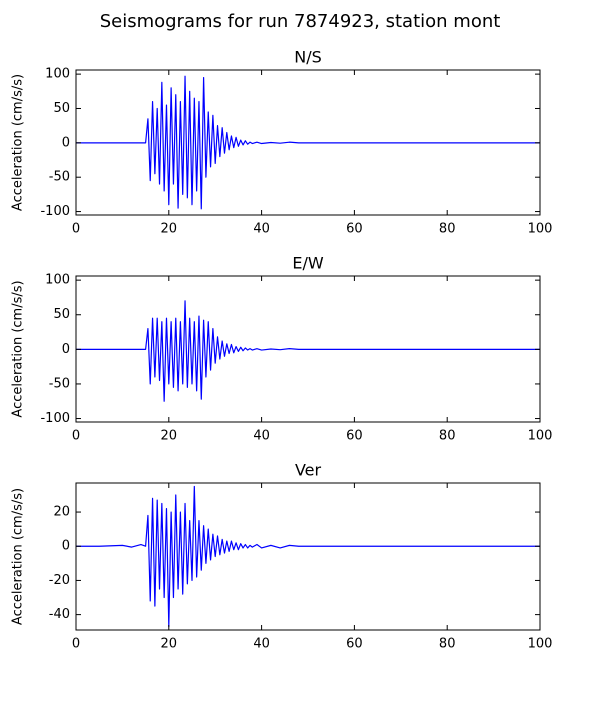 The height and width of the screenshot is (704, 600). I want to click on panel-title: N/S, so click(308, 57).